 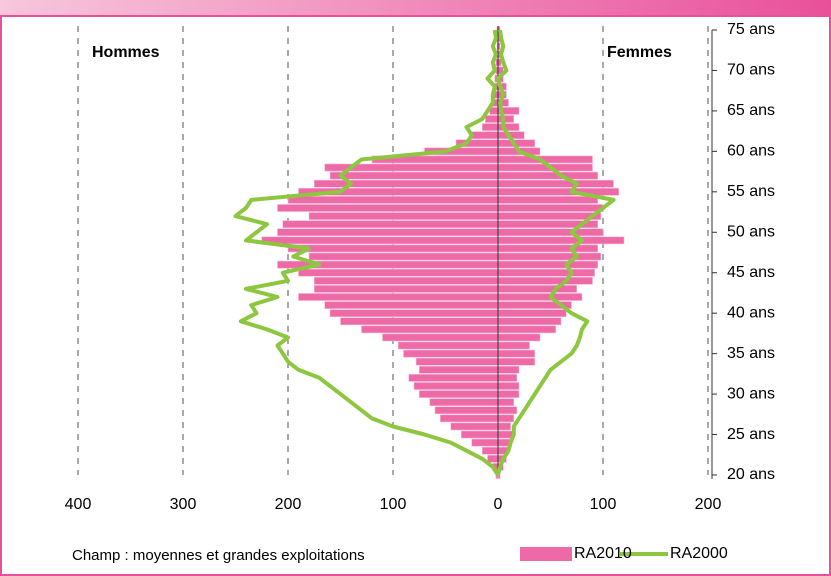 I want to click on line, so click(x=556, y=252).